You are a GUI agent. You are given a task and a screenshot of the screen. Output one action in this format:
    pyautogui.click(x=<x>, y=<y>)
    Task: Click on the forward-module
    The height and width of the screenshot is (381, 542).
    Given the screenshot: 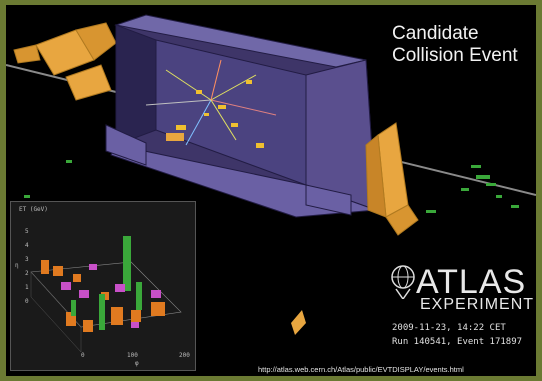 What is the action you would take?
    pyautogui.click(x=298, y=322)
    